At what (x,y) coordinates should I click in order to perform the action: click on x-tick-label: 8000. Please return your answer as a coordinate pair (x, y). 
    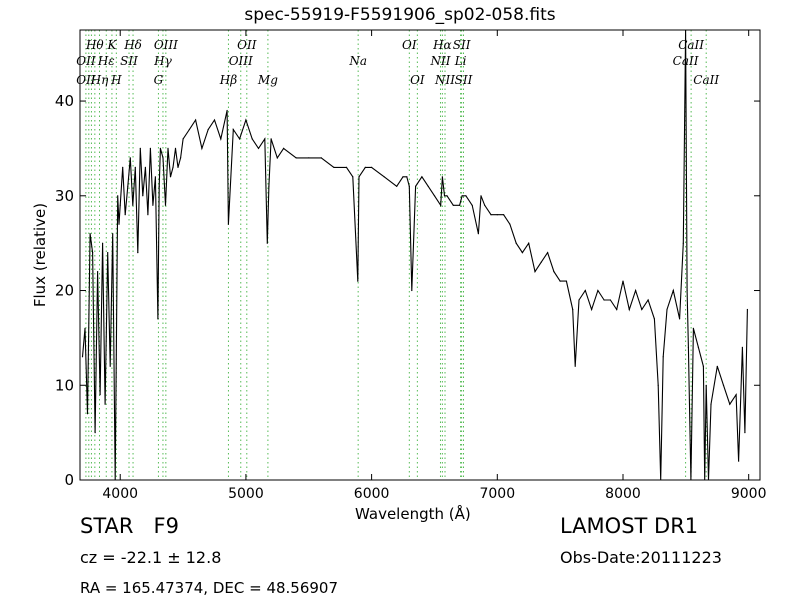
    Looking at the image, I should click on (623, 494).